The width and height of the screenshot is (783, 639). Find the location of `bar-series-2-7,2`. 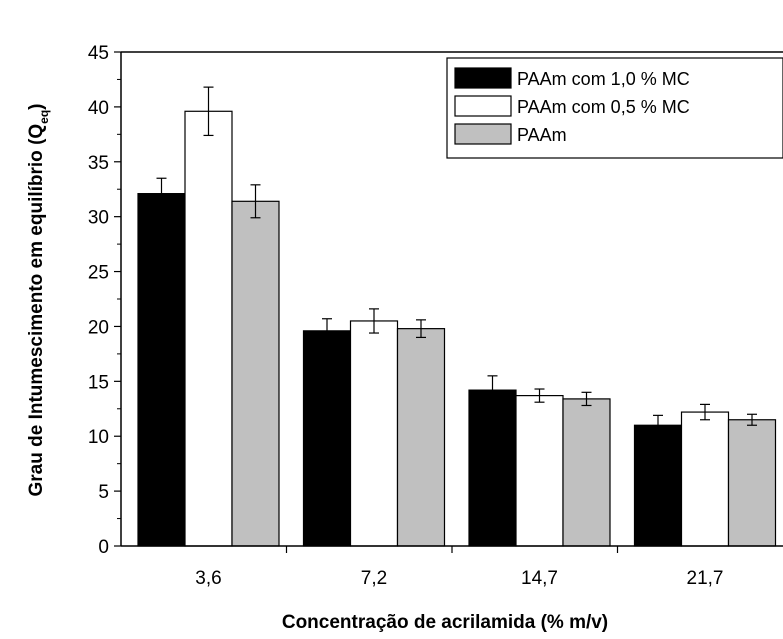

bar-series-2-7,2 is located at coordinates (374, 433).